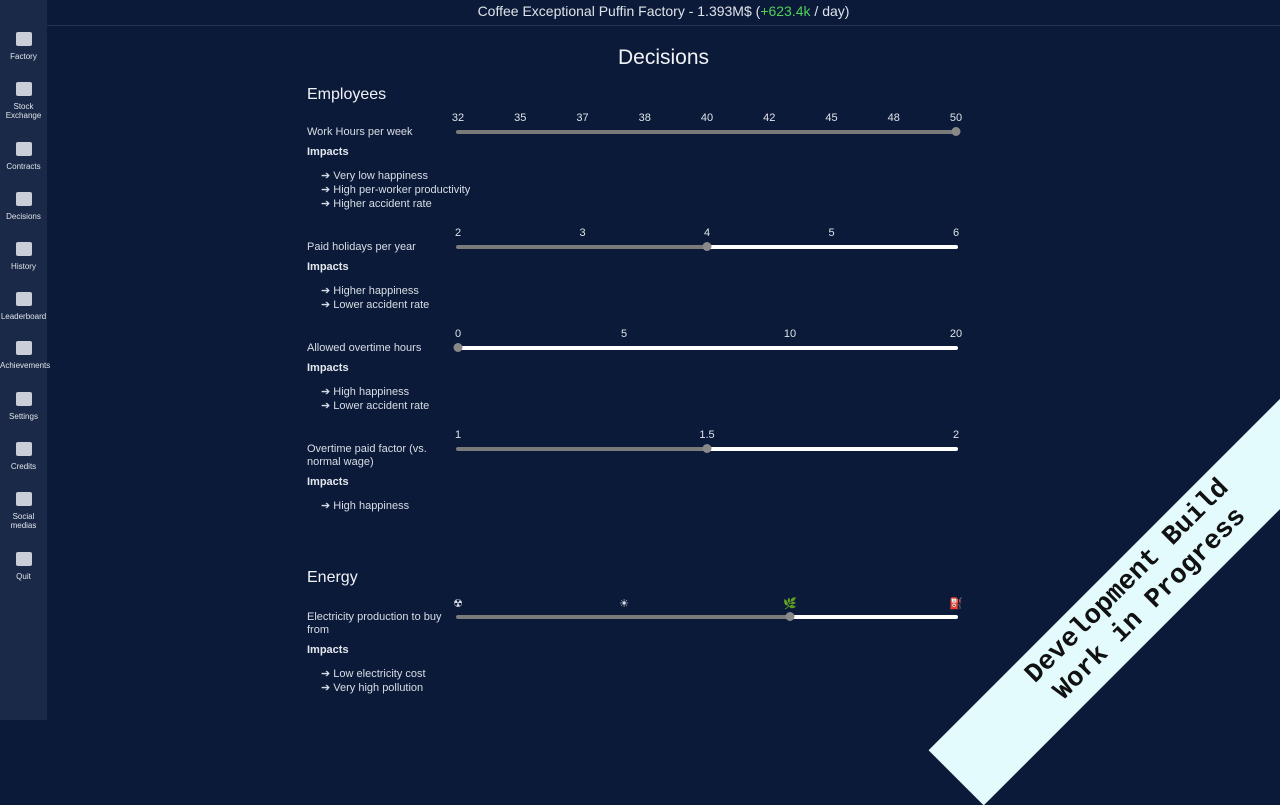 The width and height of the screenshot is (1280, 805). I want to click on decision-label: Work Hours per week, so click(360, 132).